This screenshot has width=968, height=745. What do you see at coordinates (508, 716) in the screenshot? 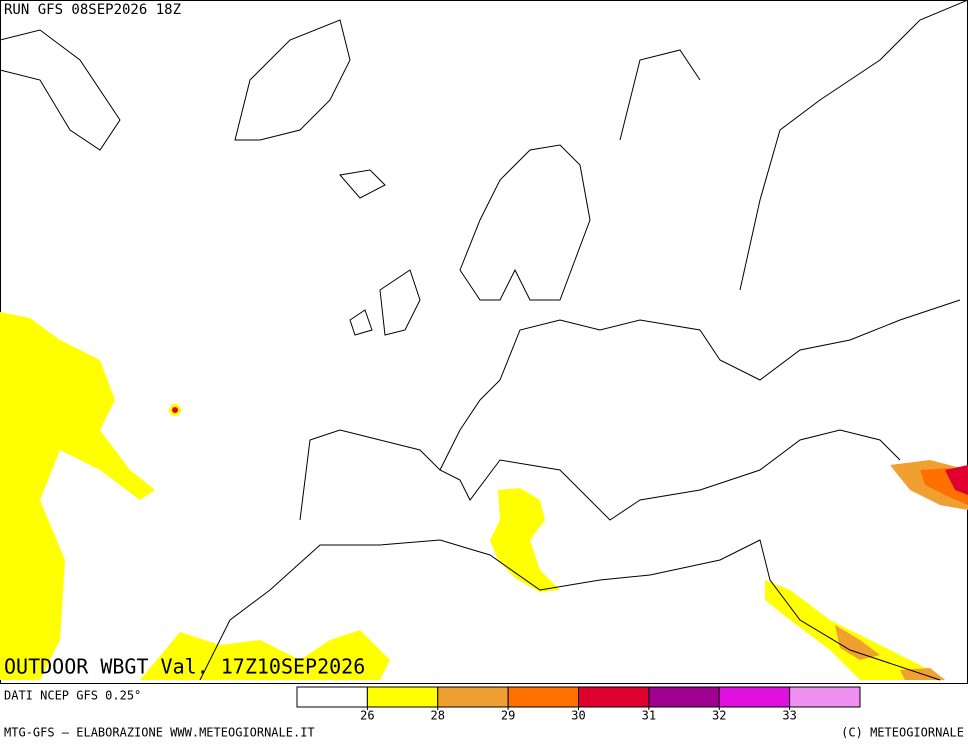
I see `legend-label: 29` at bounding box center [508, 716].